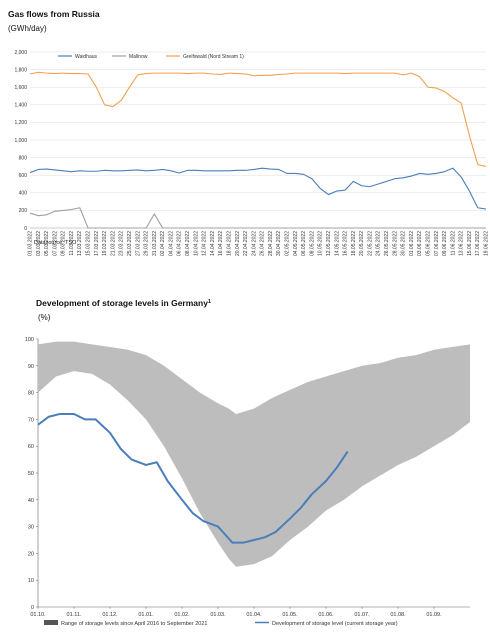 This screenshot has width=490, height=637. I want to click on chart1-x-tick-label: 09.06.2022, so click(445, 243).